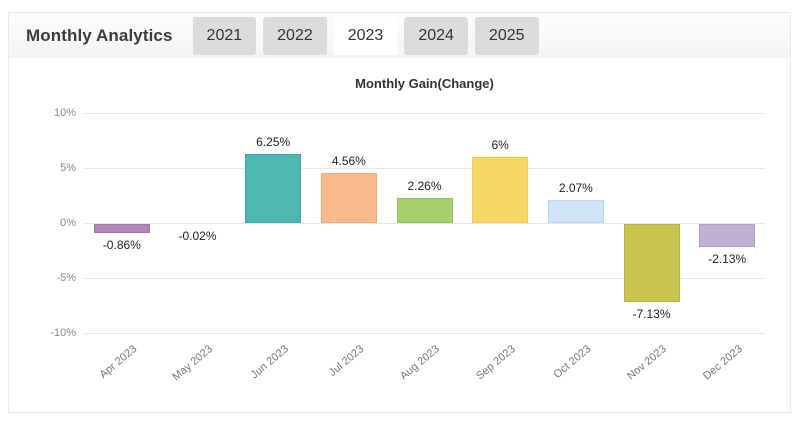 The width and height of the screenshot is (796, 425). What do you see at coordinates (727, 259) in the screenshot?
I see `bar-value-label: -2.13%` at bounding box center [727, 259].